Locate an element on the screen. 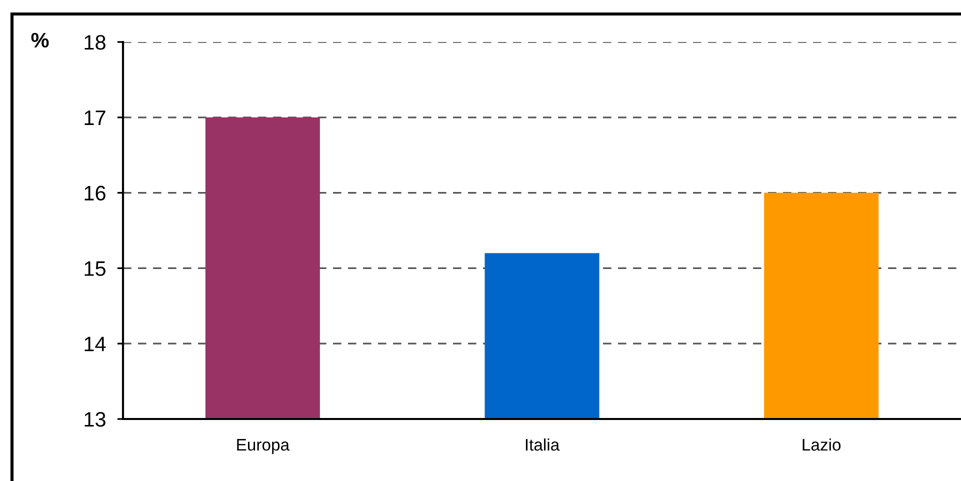  y-tick-label: 13 is located at coordinates (95, 419).